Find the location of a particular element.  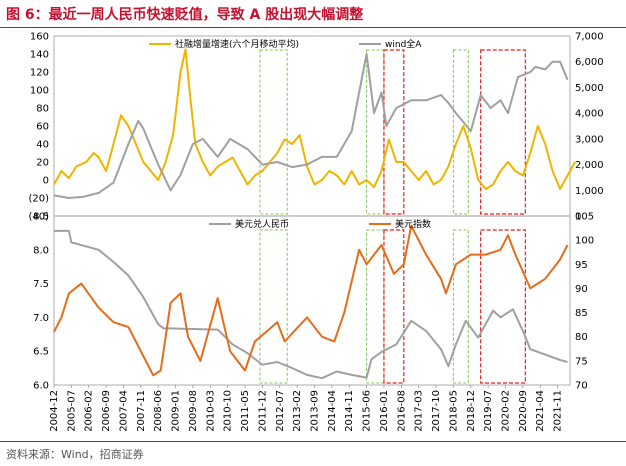

left-axis-tick-label: 60 is located at coordinates (42, 127).